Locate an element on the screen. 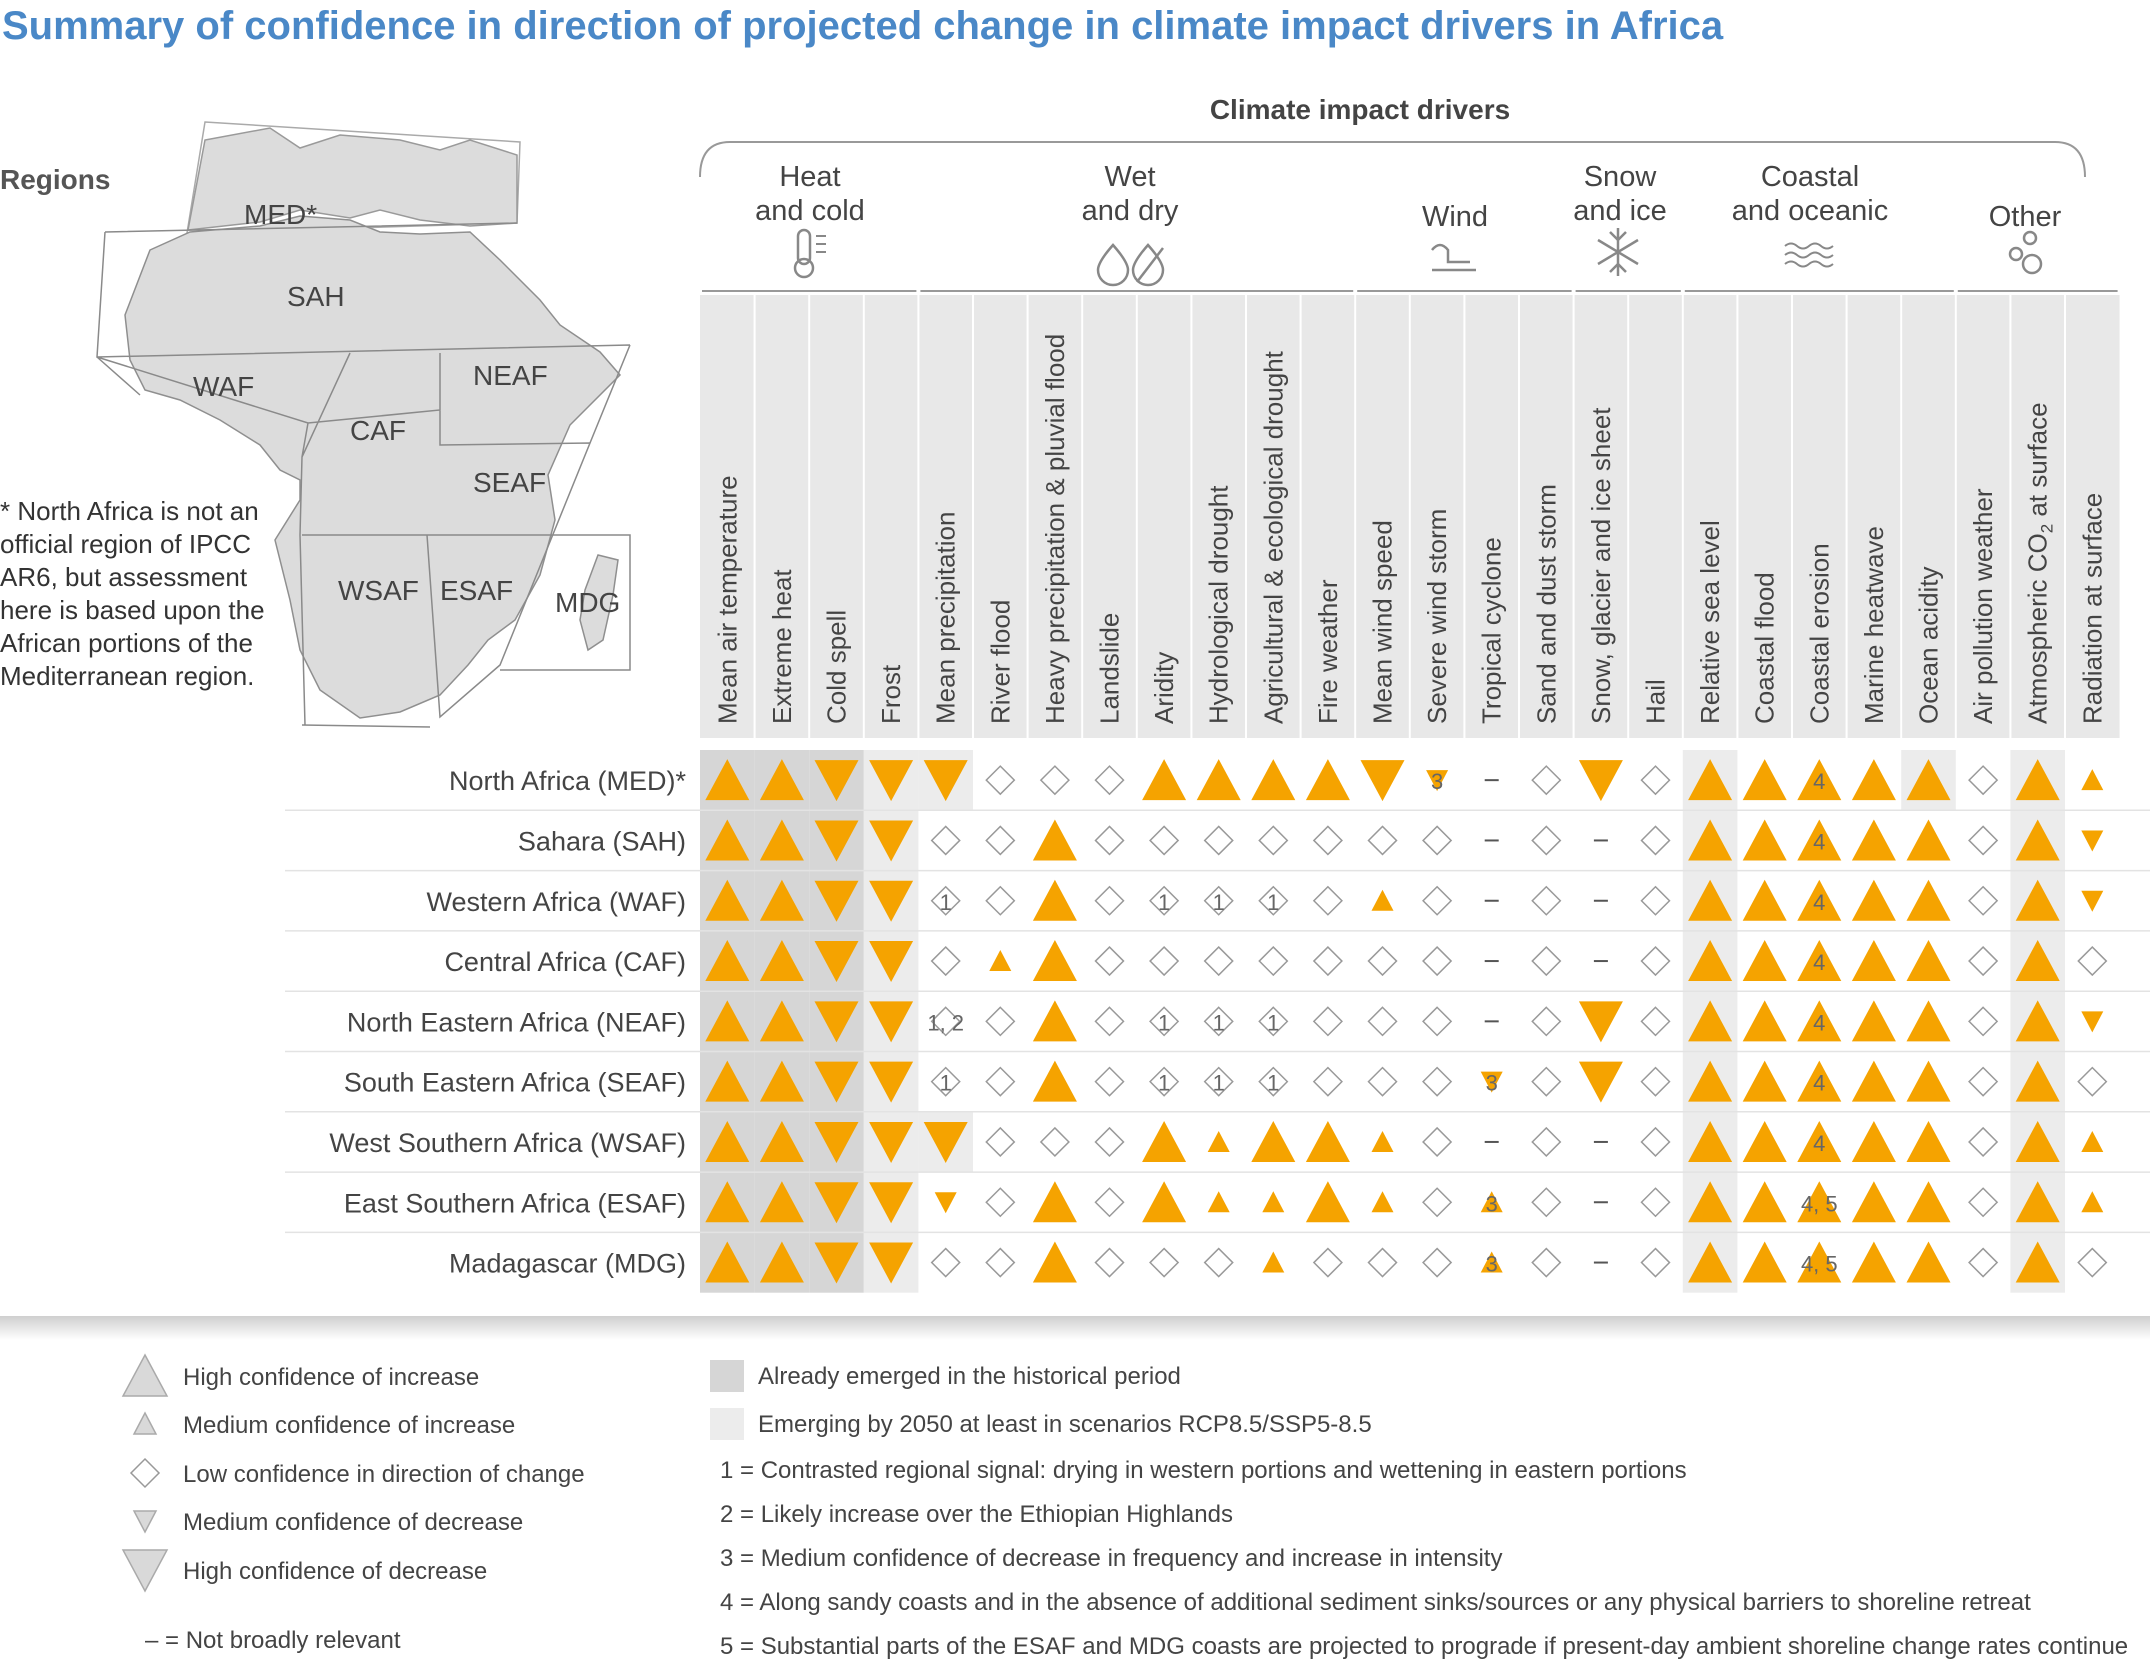 Image resolution: width=2150 pixels, height=1663 pixels. column-header-25: Radiation at surface is located at coordinates (2092, 608).